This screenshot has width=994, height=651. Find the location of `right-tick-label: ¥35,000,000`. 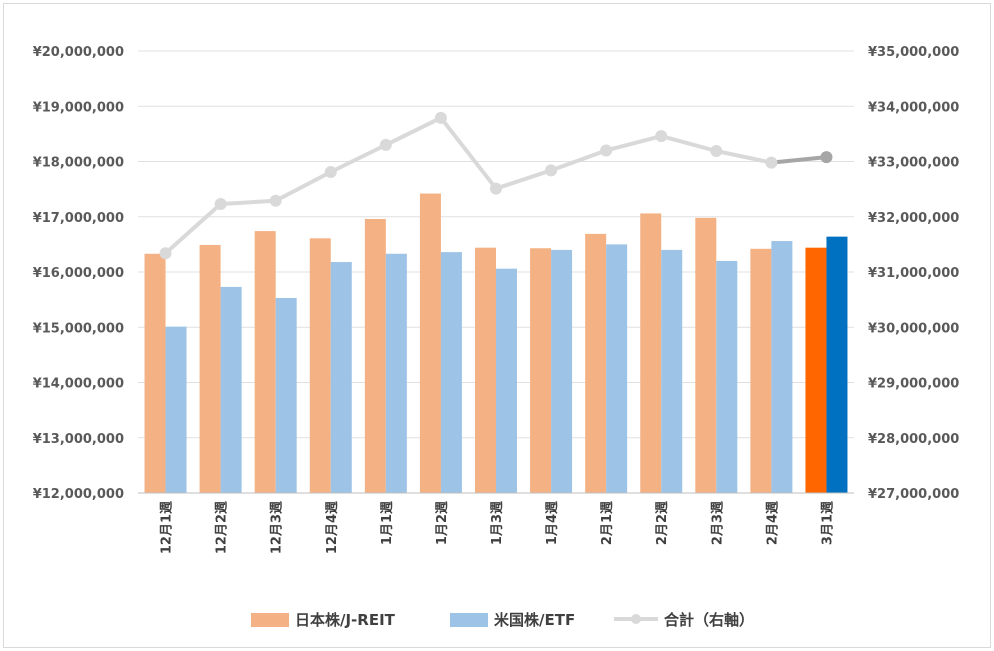

right-tick-label: ¥35,000,000 is located at coordinates (913, 52).